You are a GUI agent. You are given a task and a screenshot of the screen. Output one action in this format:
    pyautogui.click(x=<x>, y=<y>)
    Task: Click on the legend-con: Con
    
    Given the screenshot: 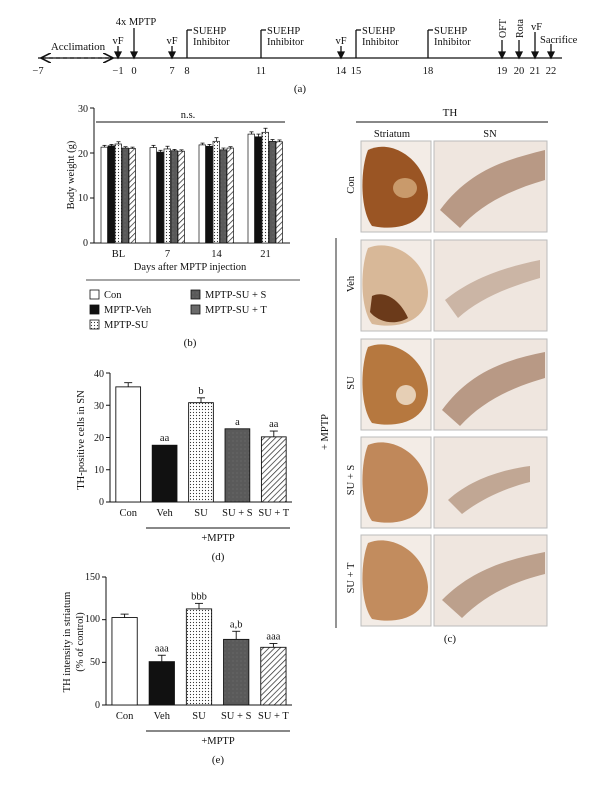 What is the action you would take?
    pyautogui.click(x=113, y=295)
    